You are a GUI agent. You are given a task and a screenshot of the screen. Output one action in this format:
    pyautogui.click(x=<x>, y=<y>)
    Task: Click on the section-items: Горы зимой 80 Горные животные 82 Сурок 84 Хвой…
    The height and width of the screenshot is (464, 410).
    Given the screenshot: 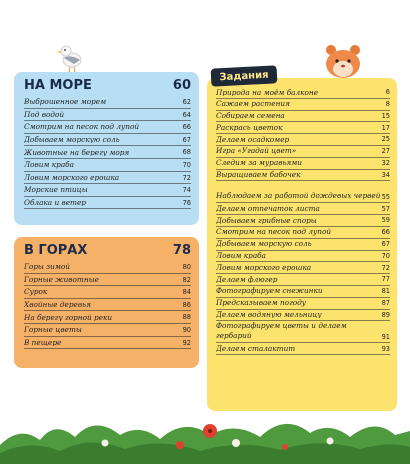 What is the action you would take?
    pyautogui.click(x=106, y=304)
    